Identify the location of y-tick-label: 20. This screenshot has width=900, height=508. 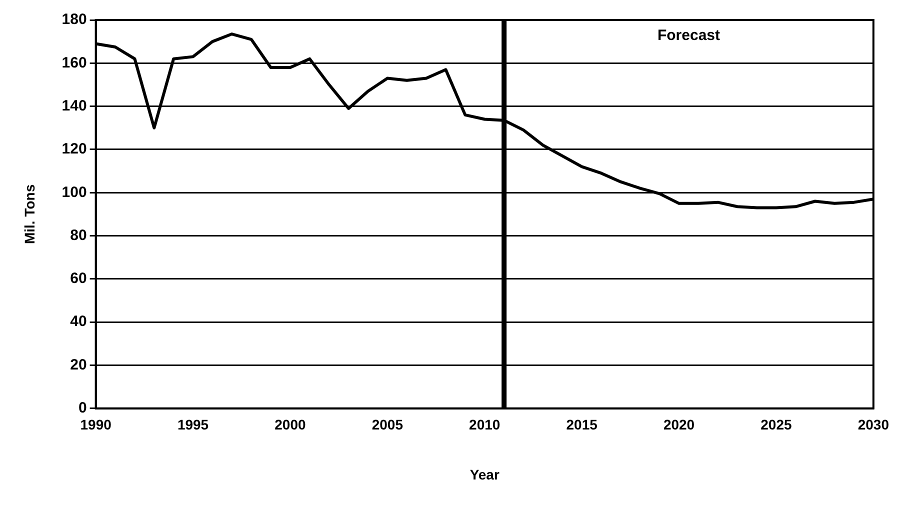
(78, 365).